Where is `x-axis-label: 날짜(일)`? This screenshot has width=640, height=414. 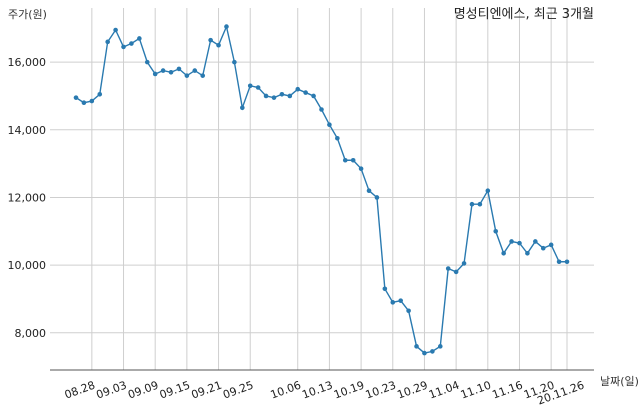
x-axis-label: 날짜(일) is located at coordinates (619, 381).